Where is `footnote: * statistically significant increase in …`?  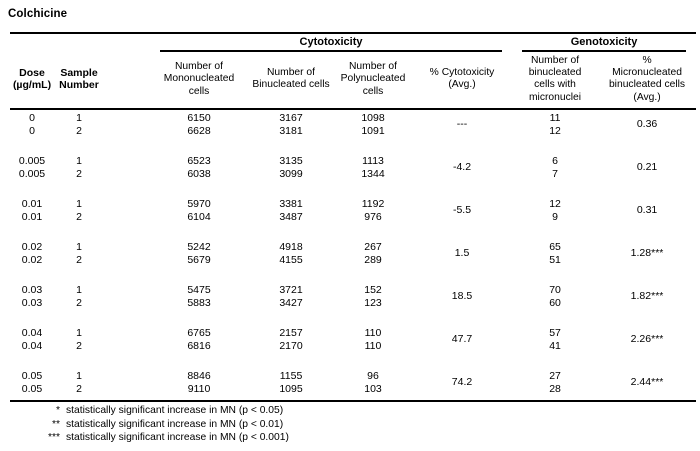 footnote: * statistically significant increase in … is located at coordinates (354, 411).